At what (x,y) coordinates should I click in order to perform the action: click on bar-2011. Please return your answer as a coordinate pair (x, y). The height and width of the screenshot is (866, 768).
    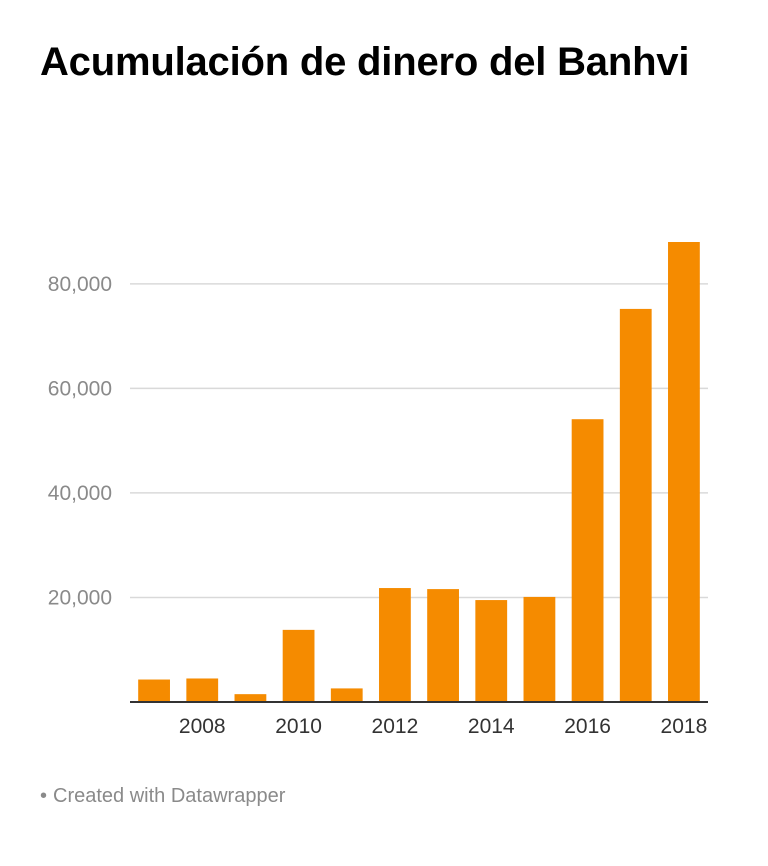
    Looking at the image, I should click on (346, 695).